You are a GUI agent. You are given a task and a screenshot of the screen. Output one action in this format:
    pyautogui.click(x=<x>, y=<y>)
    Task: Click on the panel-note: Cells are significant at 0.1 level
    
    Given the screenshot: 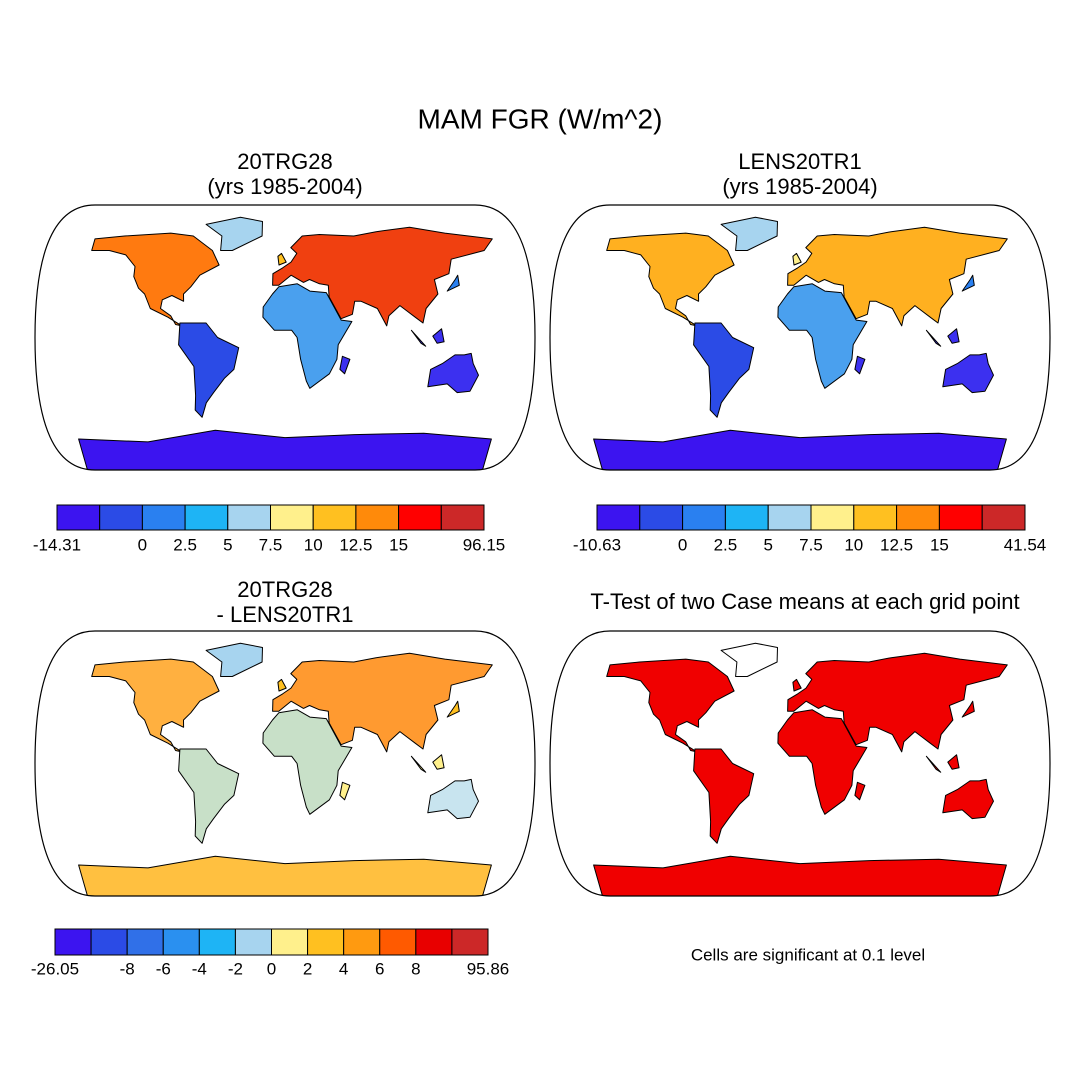 What is the action you would take?
    pyautogui.click(x=808, y=954)
    